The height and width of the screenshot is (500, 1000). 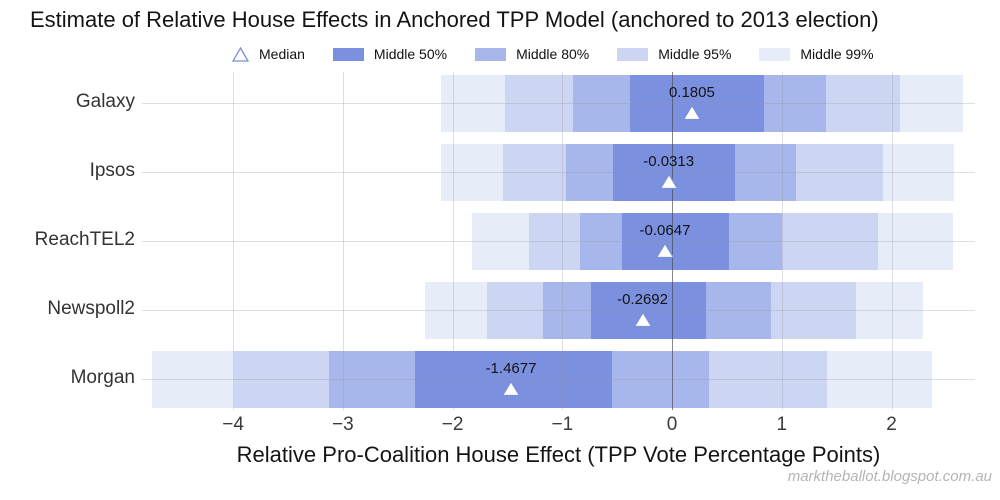 What do you see at coordinates (410, 54) in the screenshot?
I see `legend-label: Middle 50%` at bounding box center [410, 54].